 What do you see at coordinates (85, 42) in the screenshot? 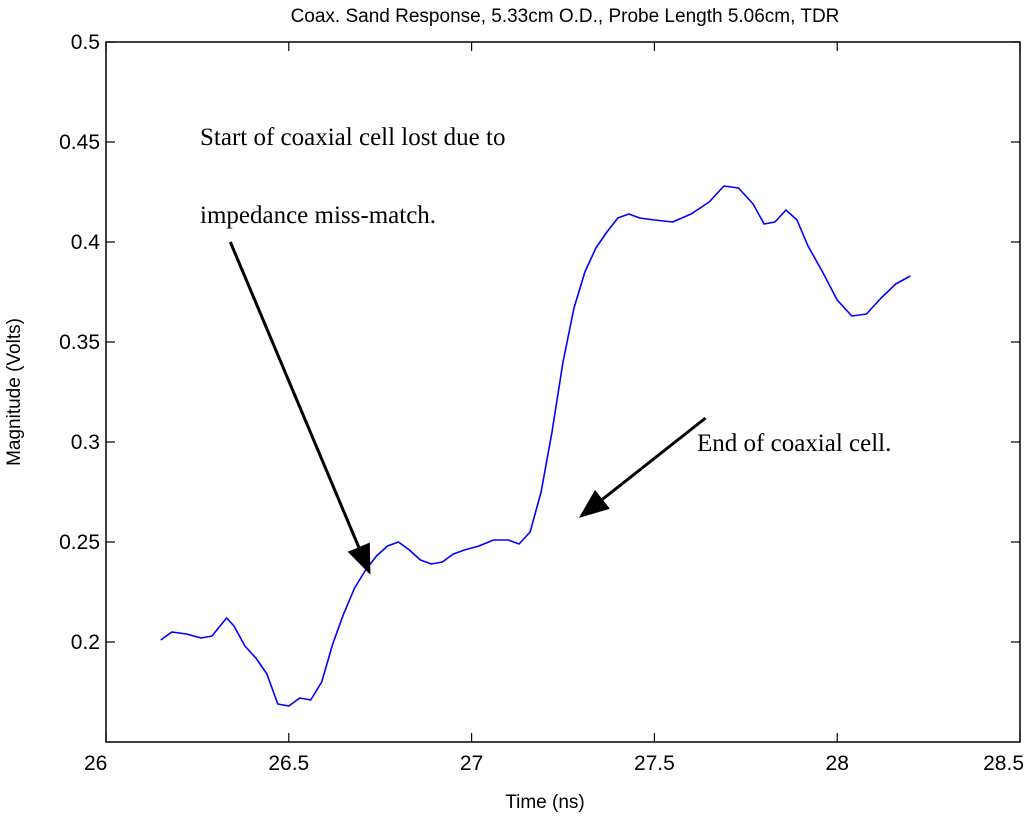
I see `y-tick-label: 0.5` at bounding box center [85, 42].